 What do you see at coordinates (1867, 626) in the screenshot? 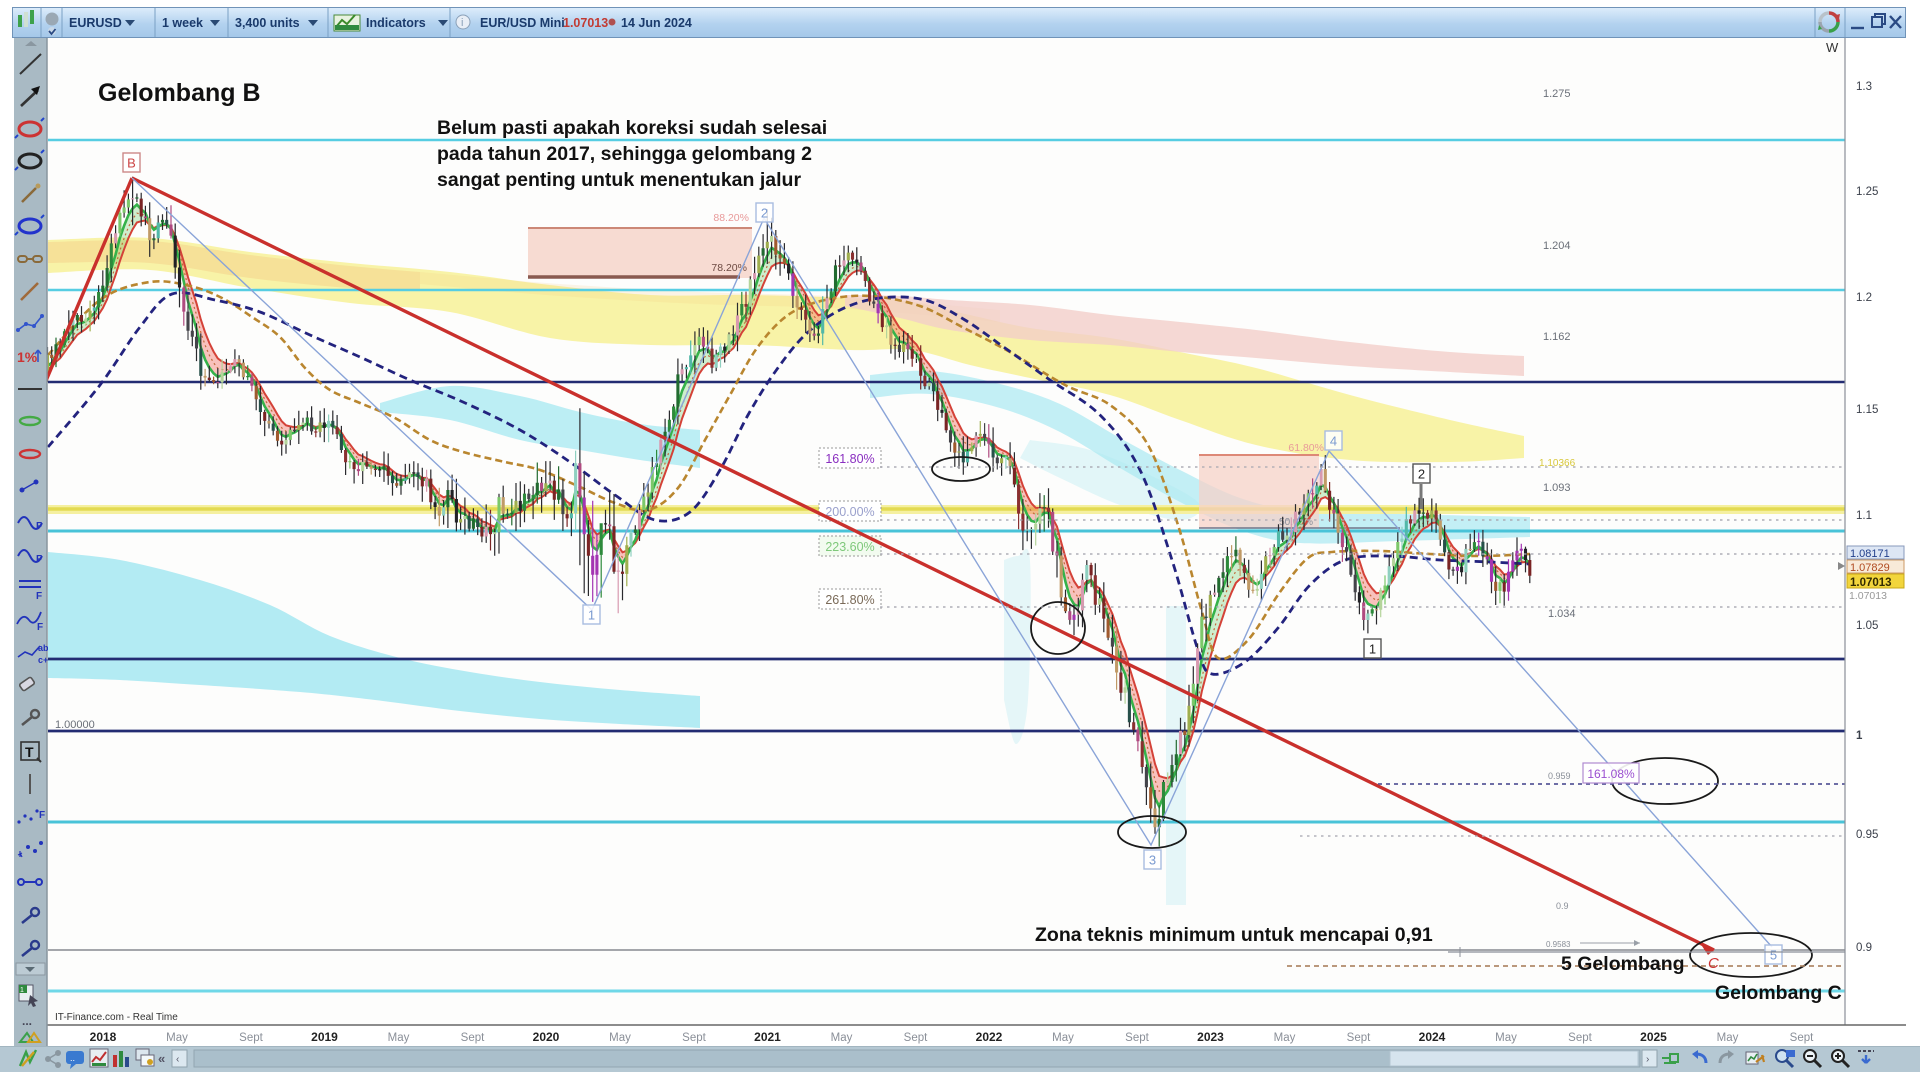
I see `svg-text: 1.05` at bounding box center [1867, 626].